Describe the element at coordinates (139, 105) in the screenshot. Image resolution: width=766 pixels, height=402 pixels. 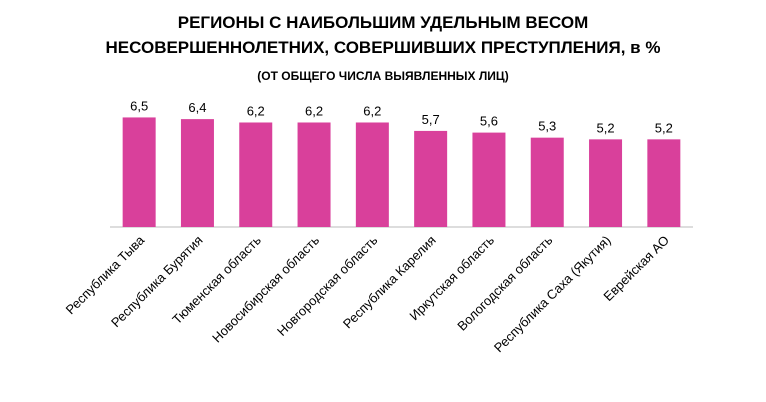
I see `data-label: 6,5` at that location.